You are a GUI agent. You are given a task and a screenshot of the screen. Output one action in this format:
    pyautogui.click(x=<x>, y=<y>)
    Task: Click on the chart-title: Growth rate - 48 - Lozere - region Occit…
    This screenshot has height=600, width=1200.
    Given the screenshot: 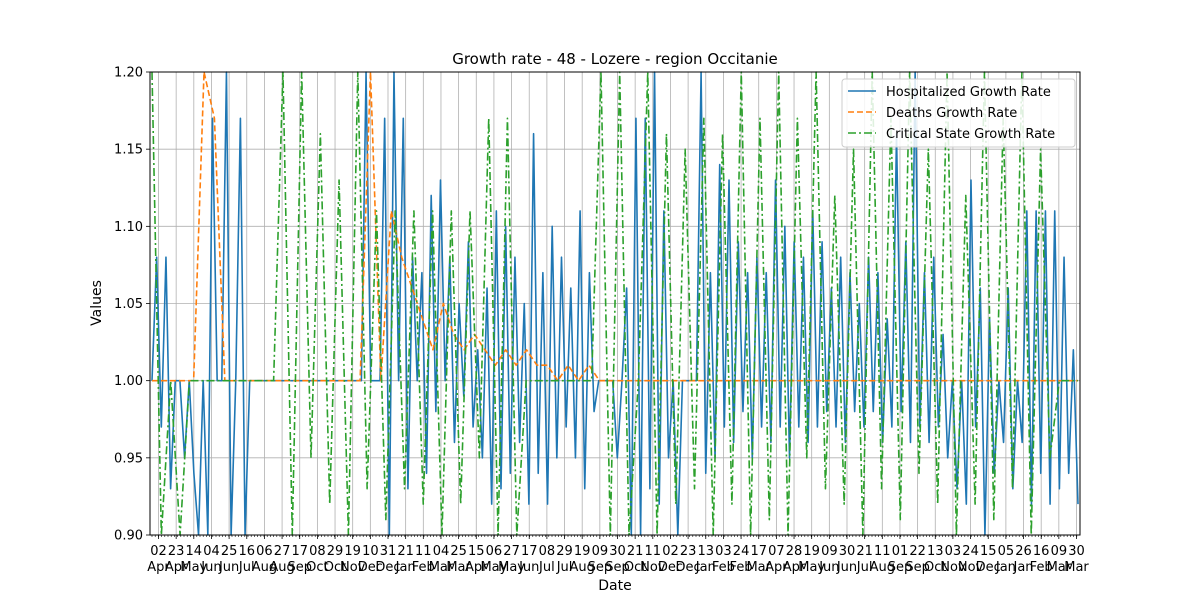 What is the action you would take?
    pyautogui.click(x=615, y=59)
    